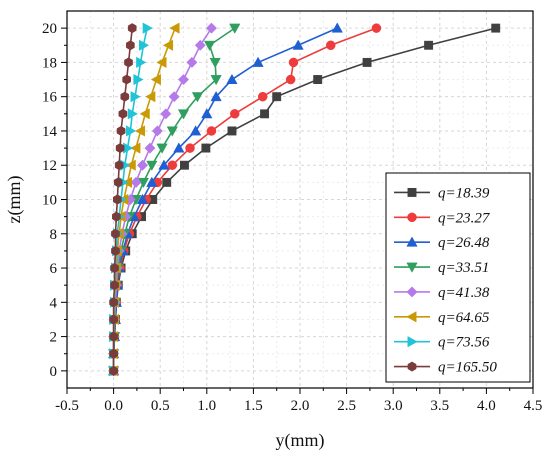 The height and width of the screenshot is (459, 550). I want to click on legend-label: q=165.50, so click(467, 368).